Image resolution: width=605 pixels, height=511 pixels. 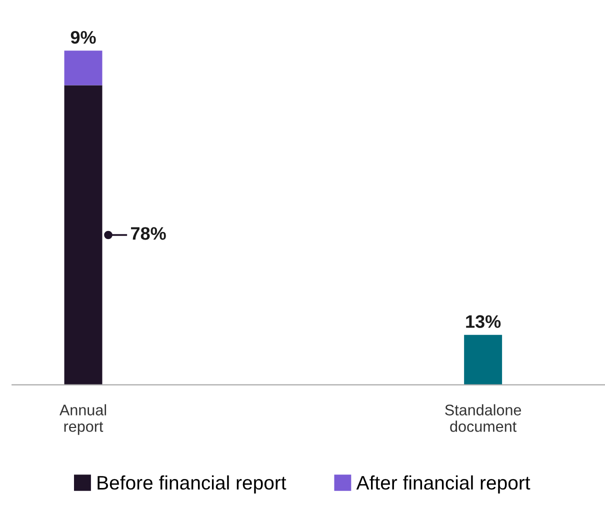 What do you see at coordinates (83, 37) in the screenshot?
I see `data-label: 9%` at bounding box center [83, 37].